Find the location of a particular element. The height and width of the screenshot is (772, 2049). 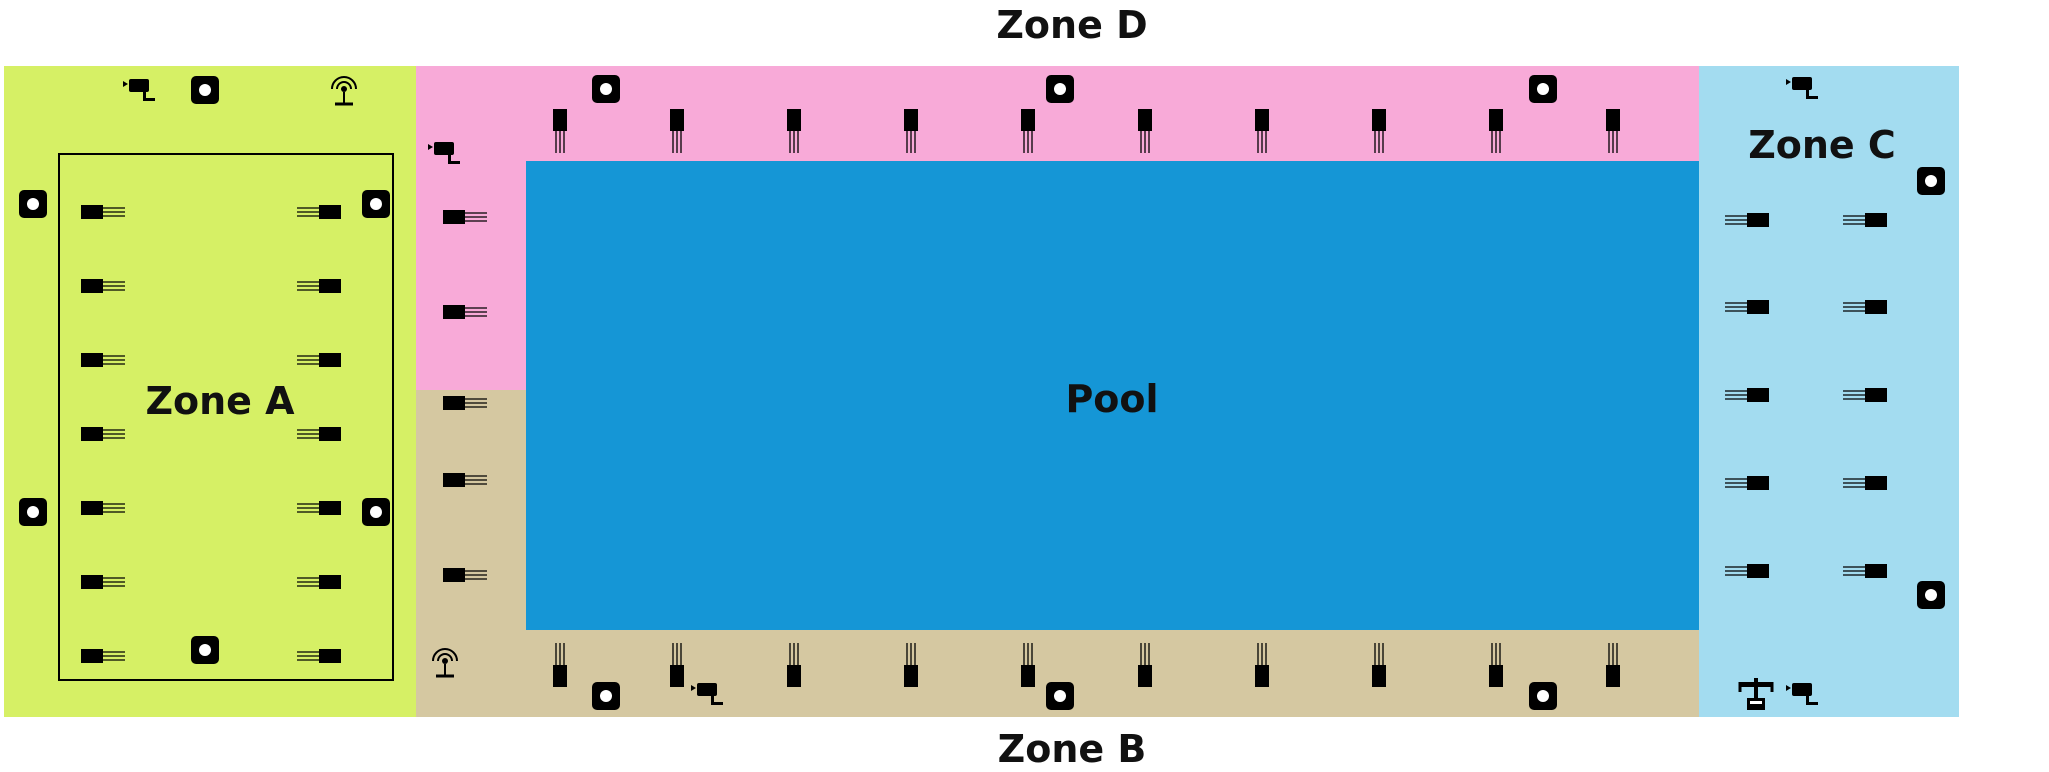

zone-b-label: Zone B is located at coordinates (1072, 749).